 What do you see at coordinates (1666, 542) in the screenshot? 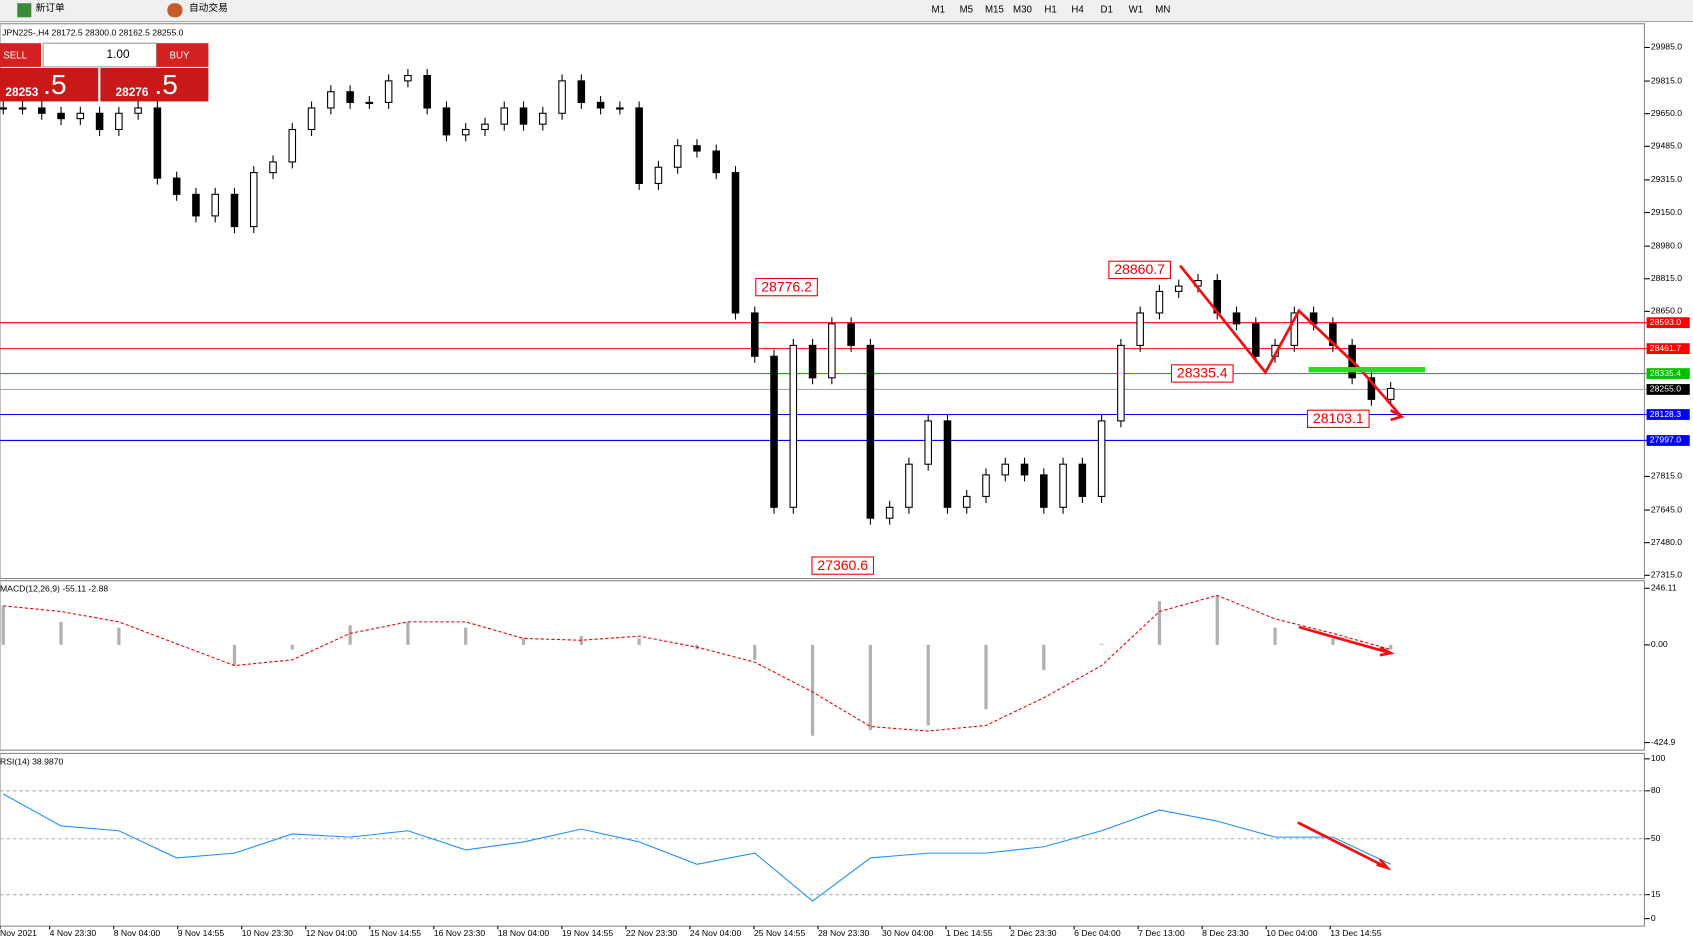
I see `y-tick-label: 27480.0` at bounding box center [1666, 542].